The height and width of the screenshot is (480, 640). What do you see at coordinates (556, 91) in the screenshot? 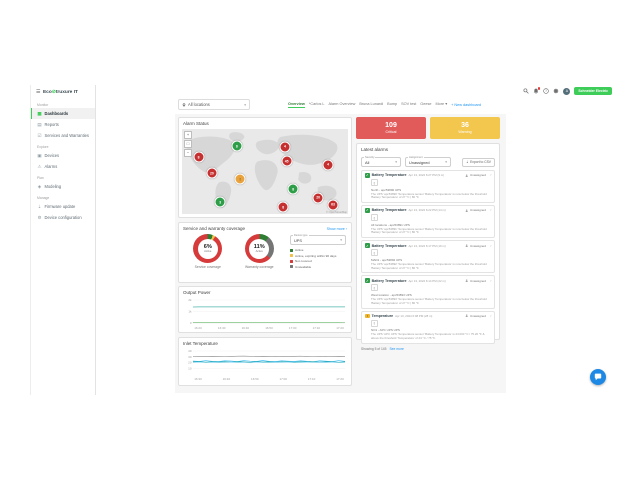
I see `settings-gear-icon` at bounding box center [556, 91].